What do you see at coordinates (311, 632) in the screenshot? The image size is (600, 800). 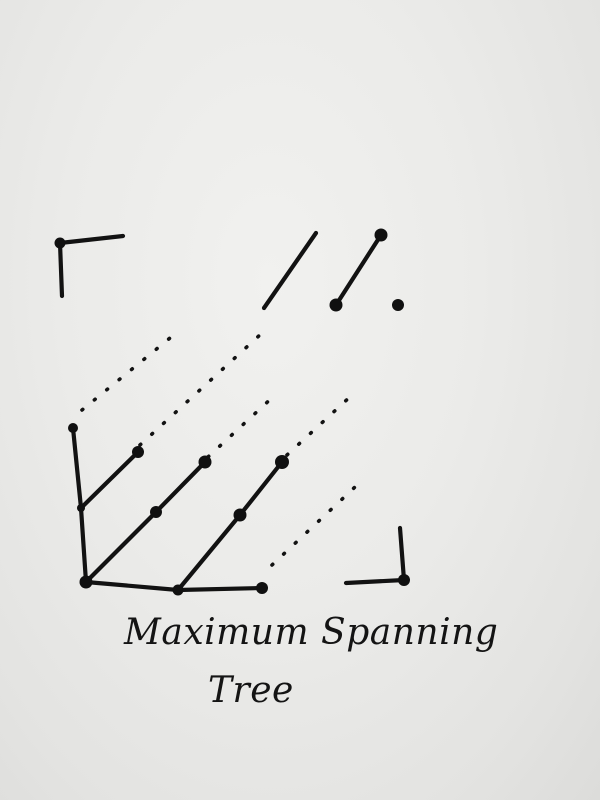 I see `caption-line-1: Maximum Spanning` at bounding box center [311, 632].